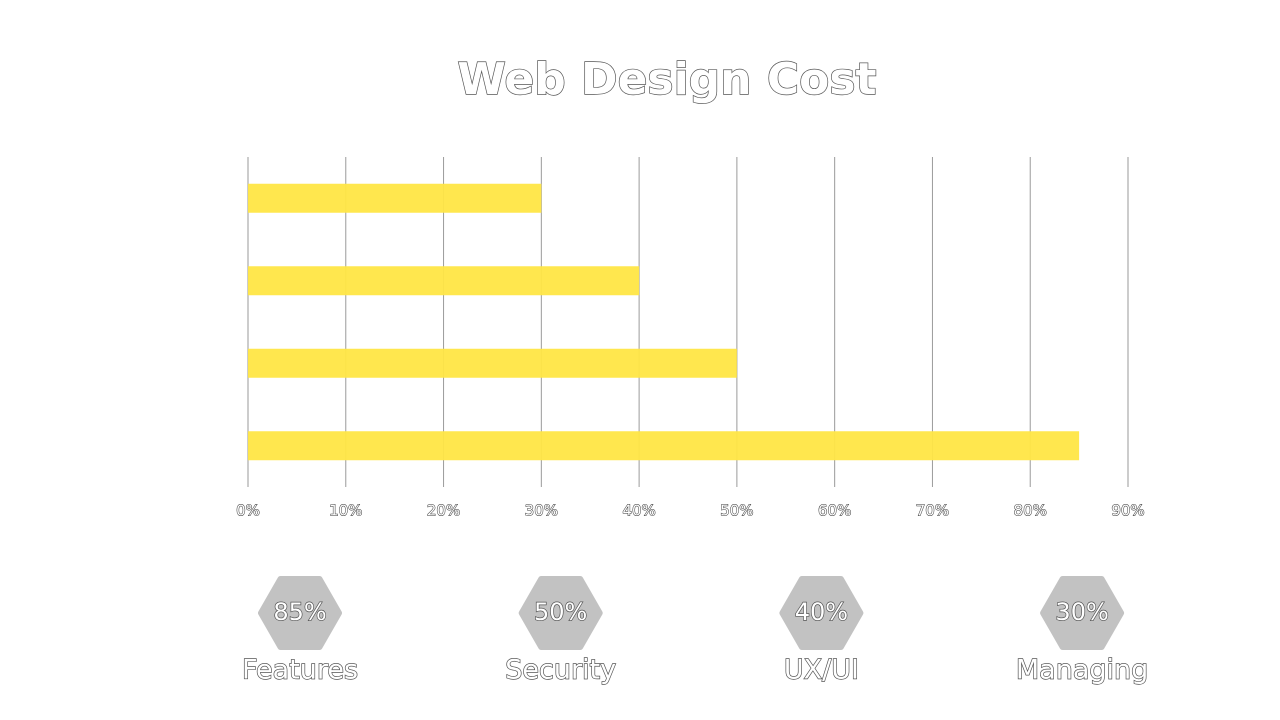 This screenshot has height=720, width=1280. I want to click on badge-label: Managing, so click(1082, 670).